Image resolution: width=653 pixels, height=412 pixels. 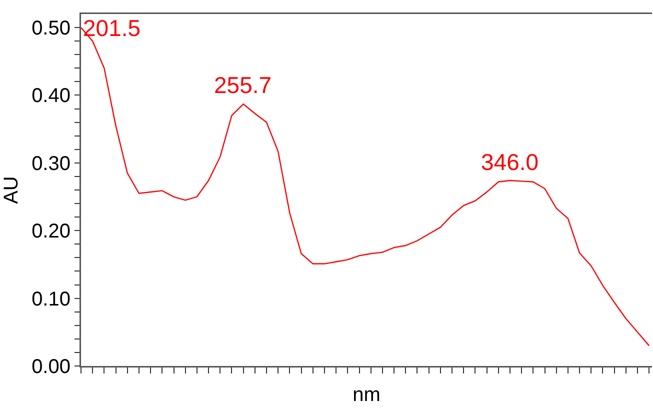 What do you see at coordinates (51, 96) in the screenshot?
I see `y-tick-label: 0.40` at bounding box center [51, 96].